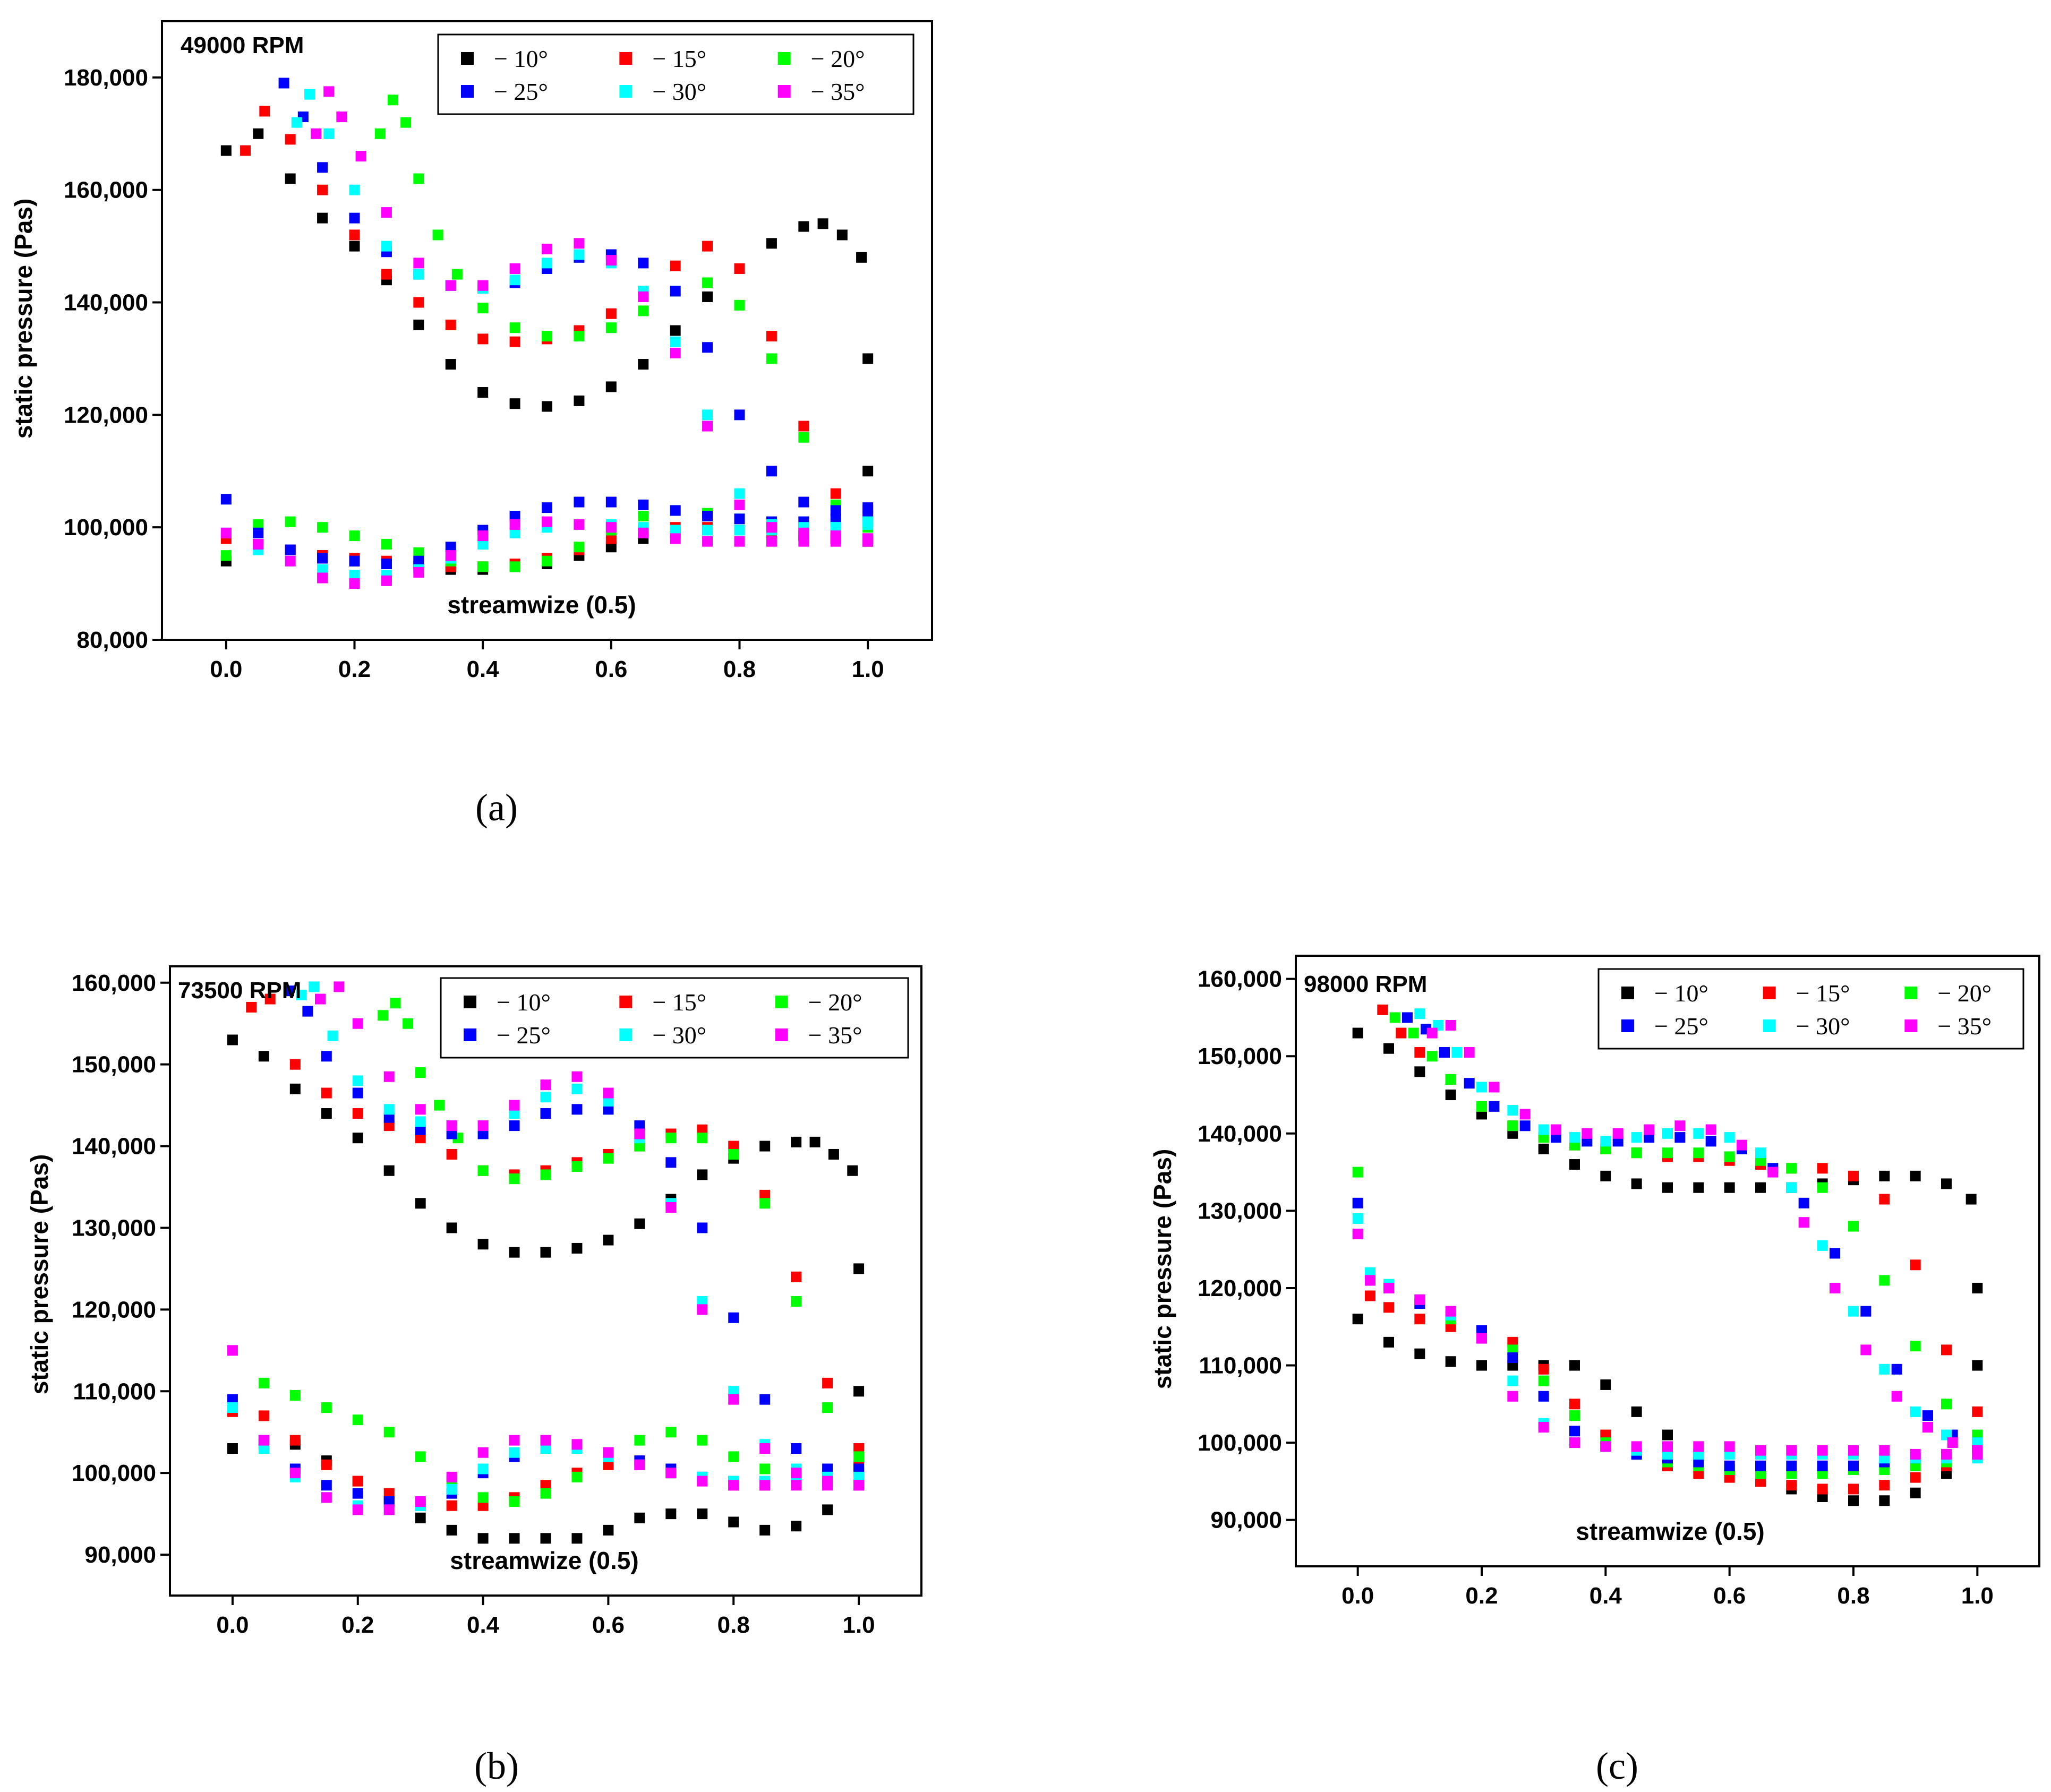 This screenshot has height=1792, width=2051. Describe the element at coordinates (1853, 1596) in the screenshot. I see `x-tick-label: 0.8` at that location.